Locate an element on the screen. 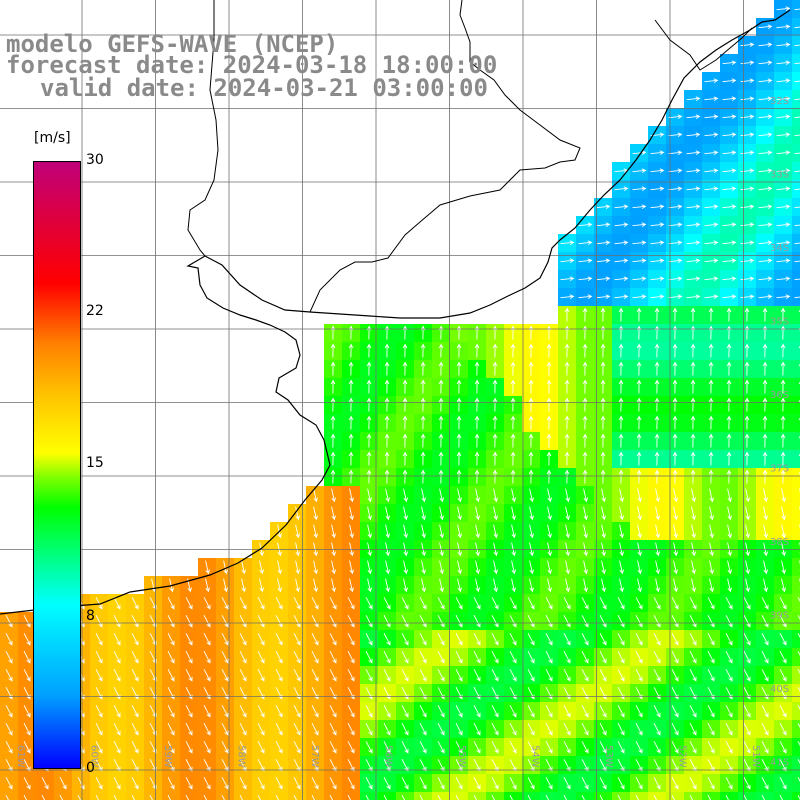  lon-label: 60W is located at coordinates (94, 756).